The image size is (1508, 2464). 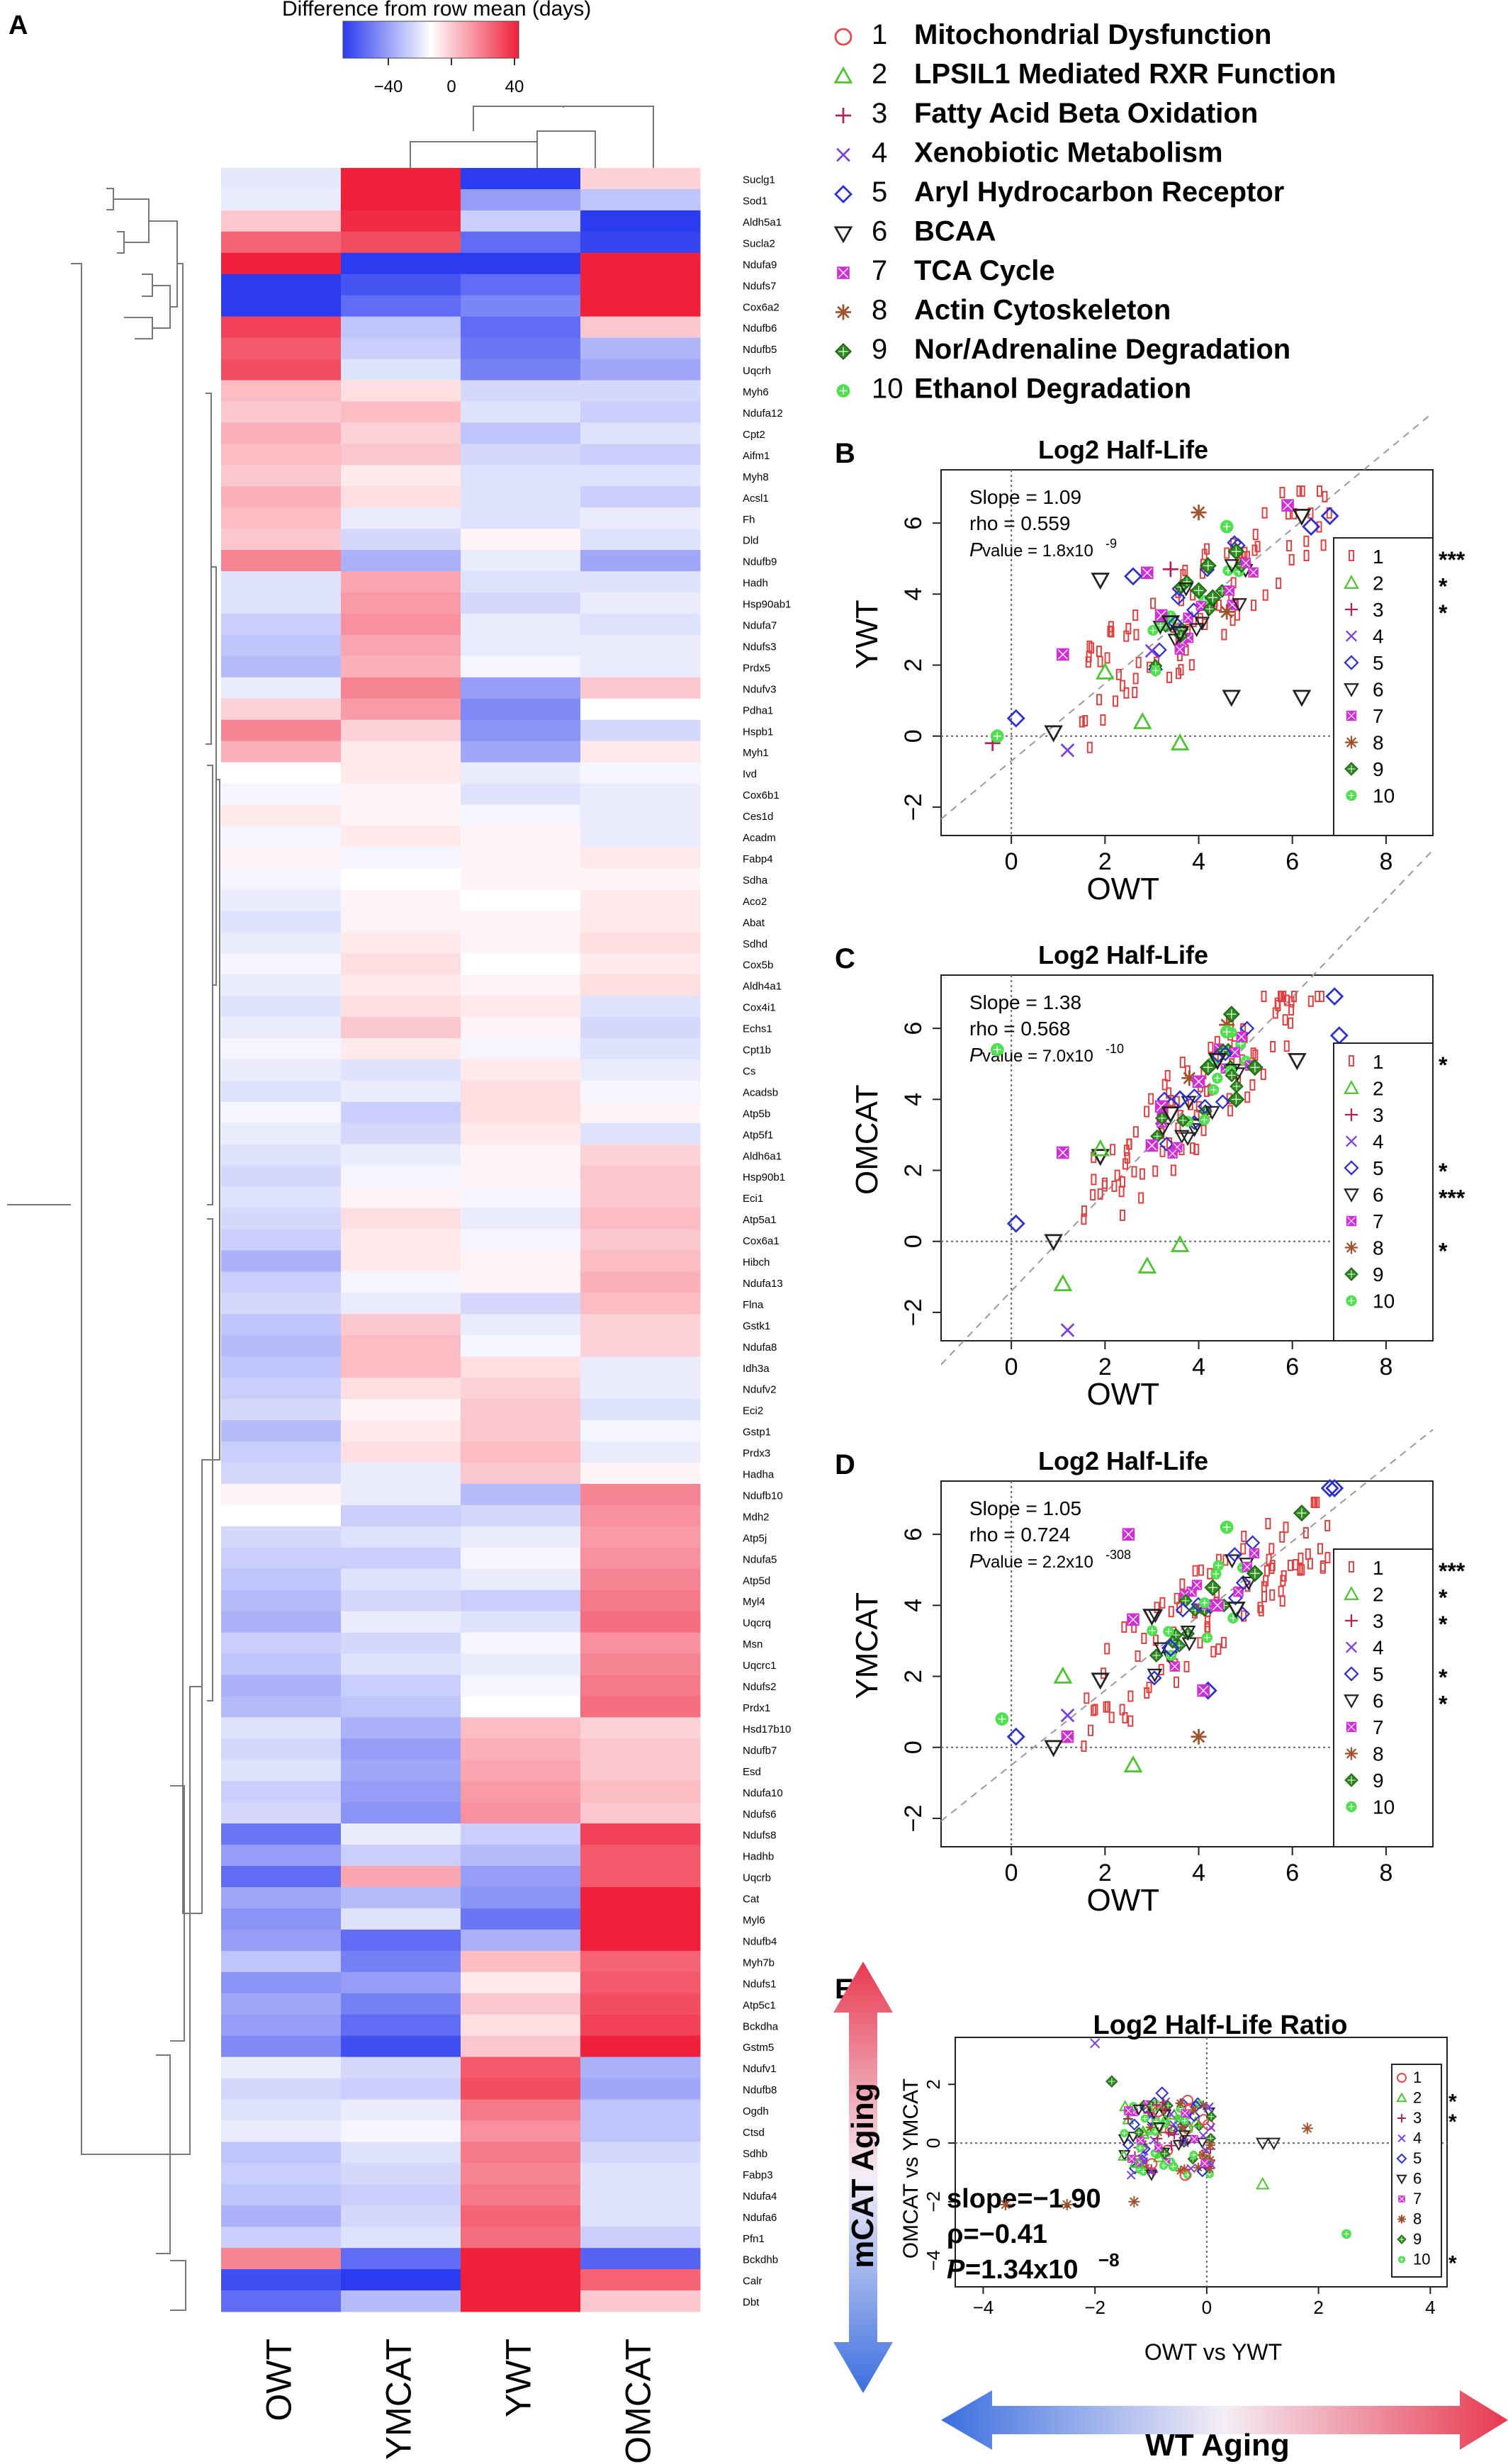 What do you see at coordinates (1385, 1873) in the screenshot?
I see `x-tick-label: 8` at bounding box center [1385, 1873].